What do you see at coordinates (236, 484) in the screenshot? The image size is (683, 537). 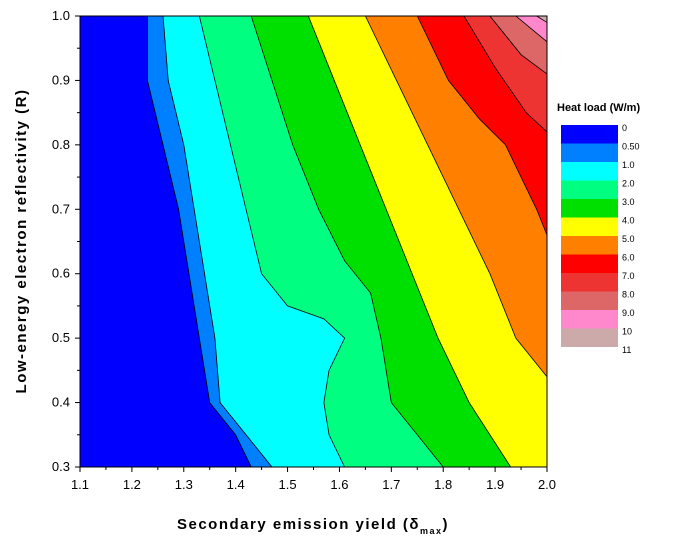 I see `x-tick-label: 1.4` at bounding box center [236, 484].